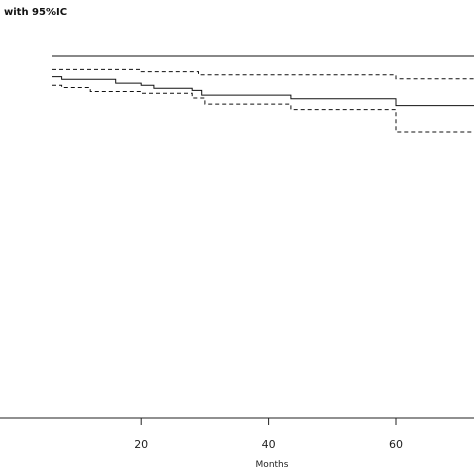  Describe the element at coordinates (263, 108) in the screenshot. I see `series-lower-95ci` at that location.